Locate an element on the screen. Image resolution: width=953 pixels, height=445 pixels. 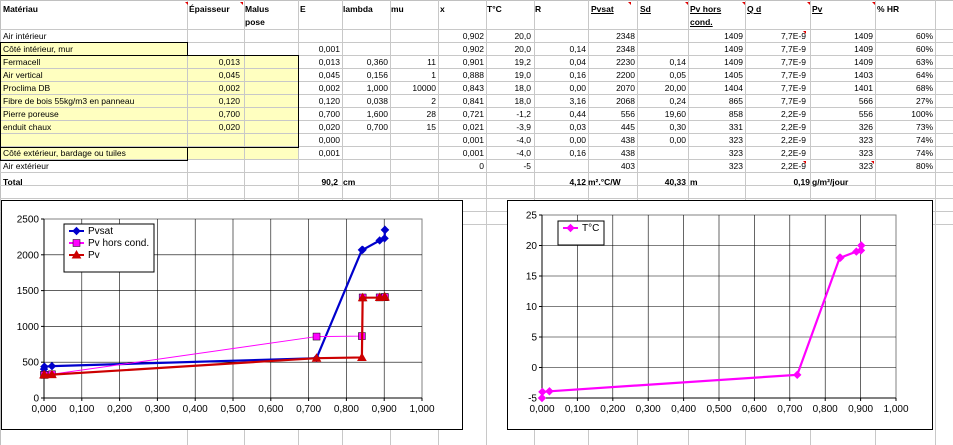
cell-name: Fibre de bois 55kg/m3 en panneau is located at coordinates (69, 101).